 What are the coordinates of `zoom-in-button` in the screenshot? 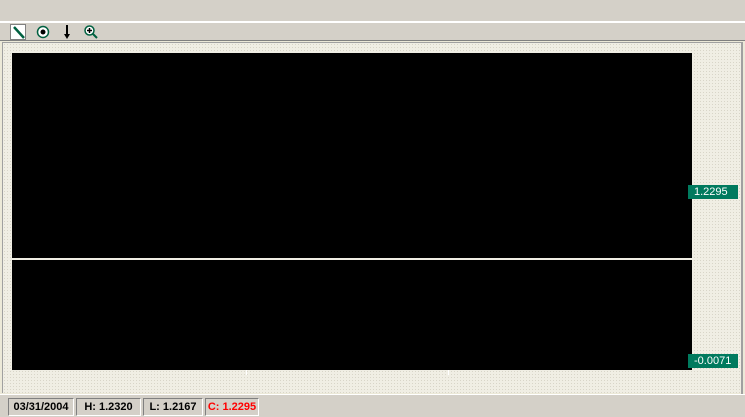 It's located at (91, 32).